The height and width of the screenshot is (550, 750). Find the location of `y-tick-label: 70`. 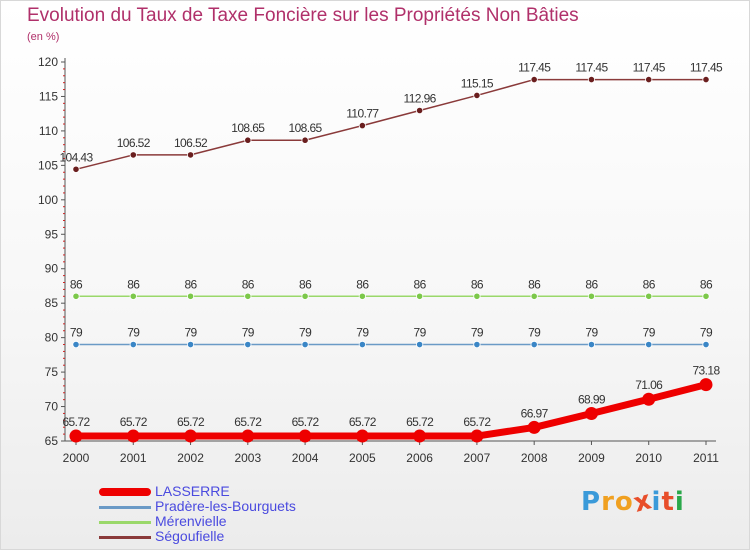

y-tick-label: 70 is located at coordinates (52, 407).